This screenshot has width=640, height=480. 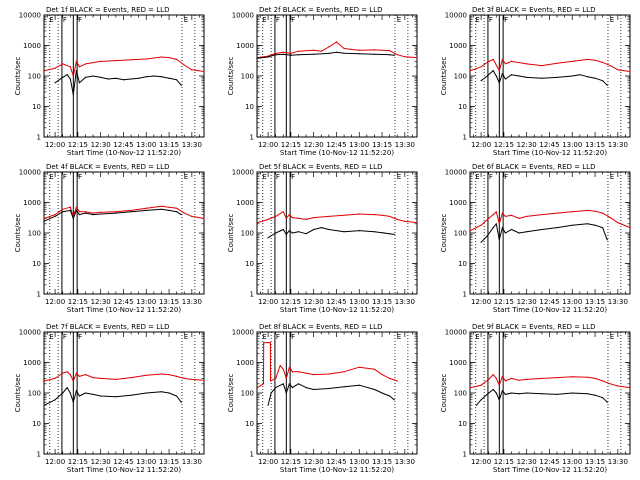 What do you see at coordinates (243, 173) in the screenshot?
I see `y-tick-label: 10000` at bounding box center [243, 173].